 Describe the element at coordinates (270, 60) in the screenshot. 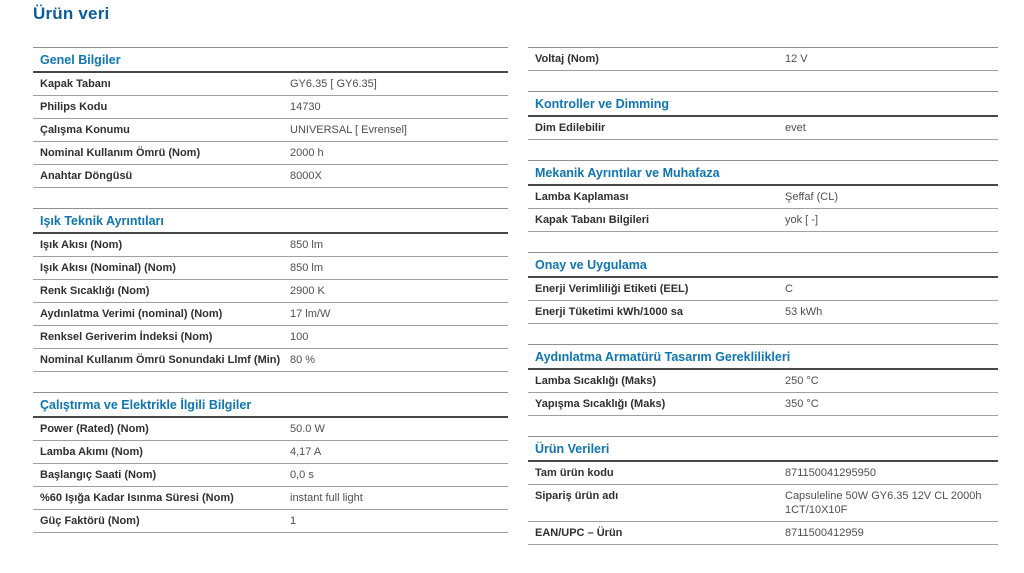

I see `section-header: Genel Bilgiler` at that location.